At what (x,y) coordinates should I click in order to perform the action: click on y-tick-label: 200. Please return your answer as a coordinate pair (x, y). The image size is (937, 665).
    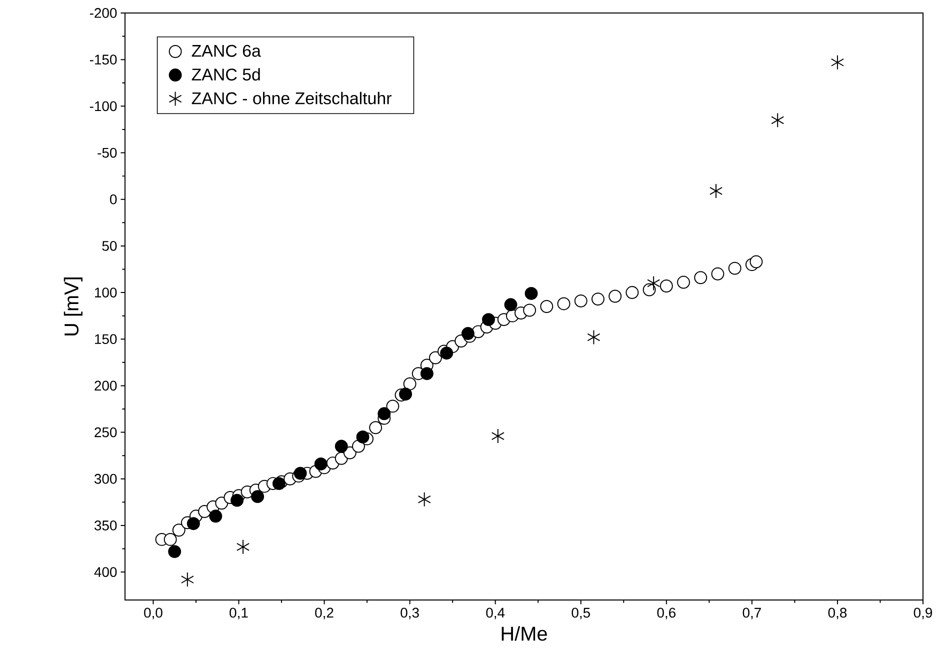
    Looking at the image, I should click on (105, 385).